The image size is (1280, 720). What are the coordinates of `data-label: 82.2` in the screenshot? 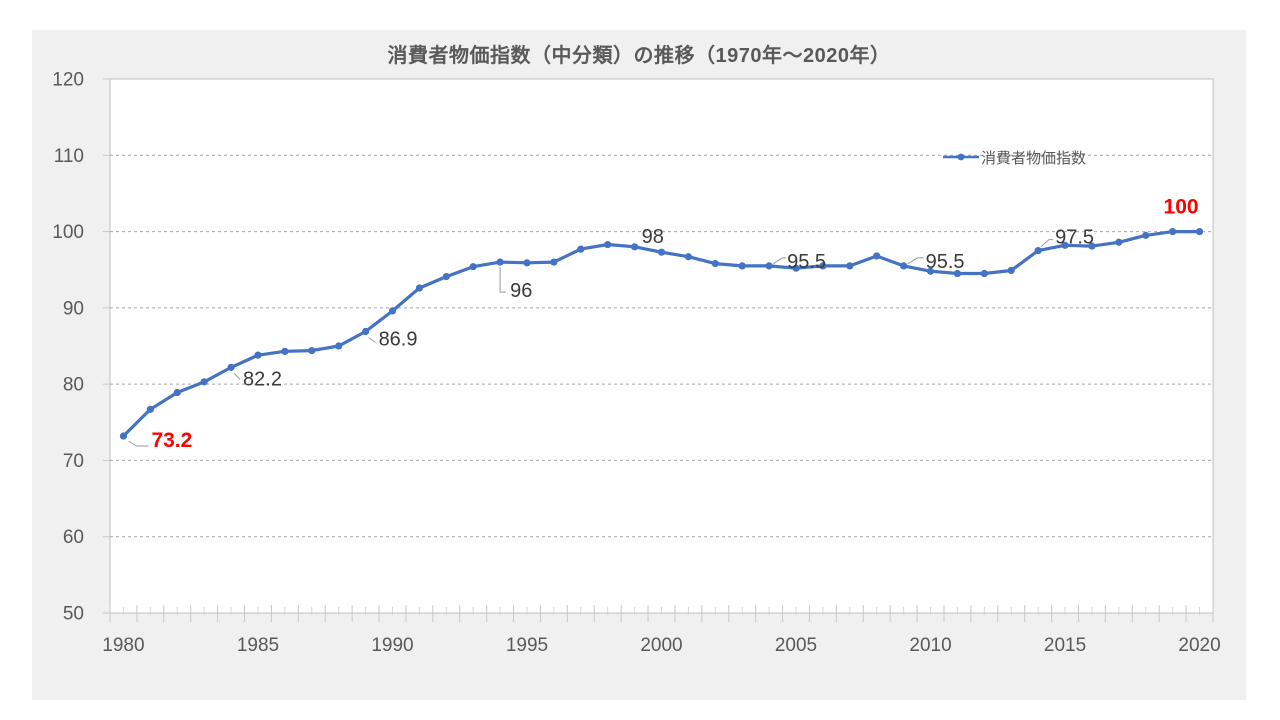 It's located at (262, 379).